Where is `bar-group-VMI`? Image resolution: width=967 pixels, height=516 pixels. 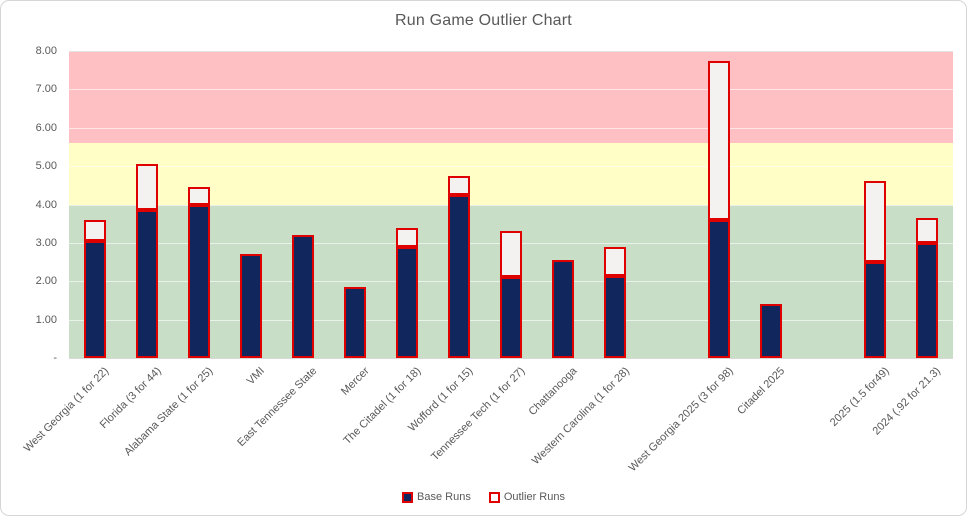
bar-group-VMI is located at coordinates (251, 306).